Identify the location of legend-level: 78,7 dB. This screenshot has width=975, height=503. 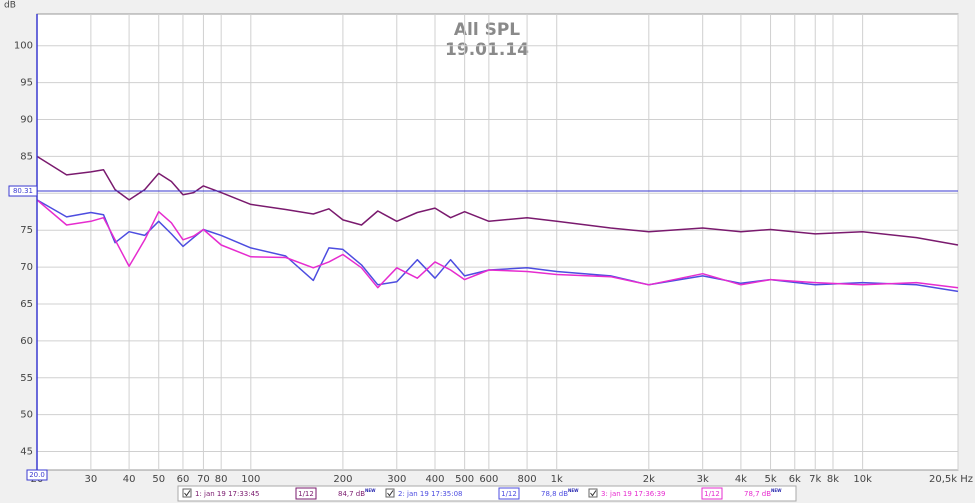
(757, 494).